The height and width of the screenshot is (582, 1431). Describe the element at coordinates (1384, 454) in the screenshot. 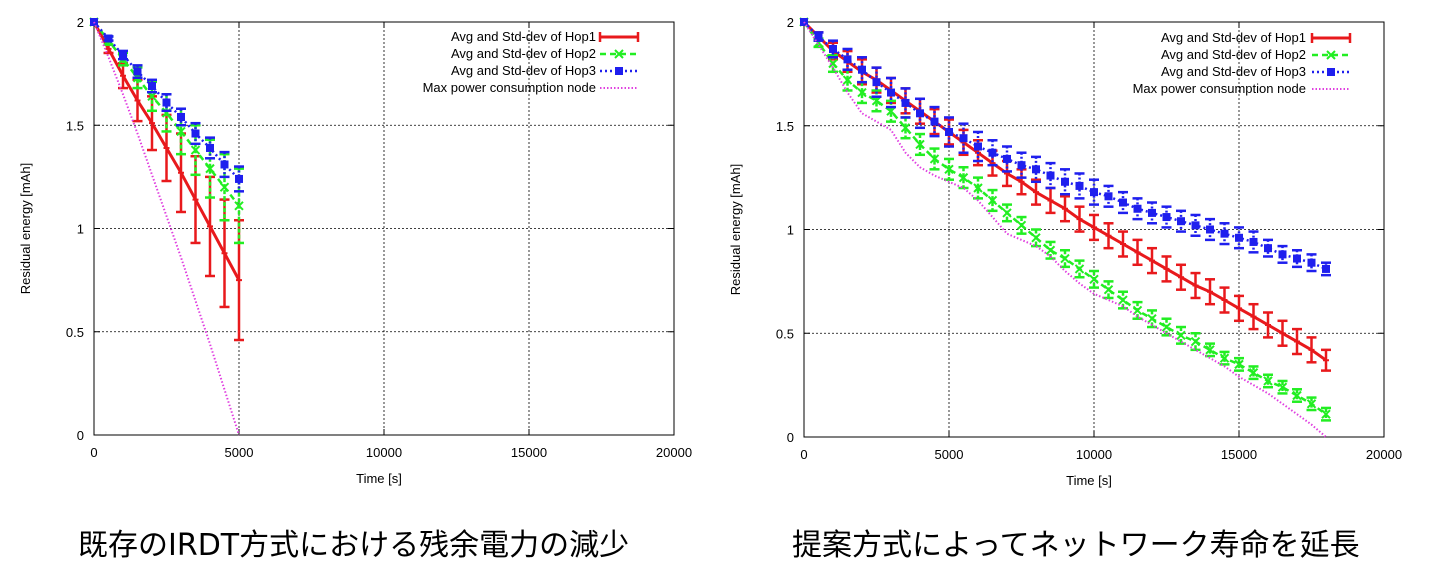

I see `x-tick-label: 20000` at that location.